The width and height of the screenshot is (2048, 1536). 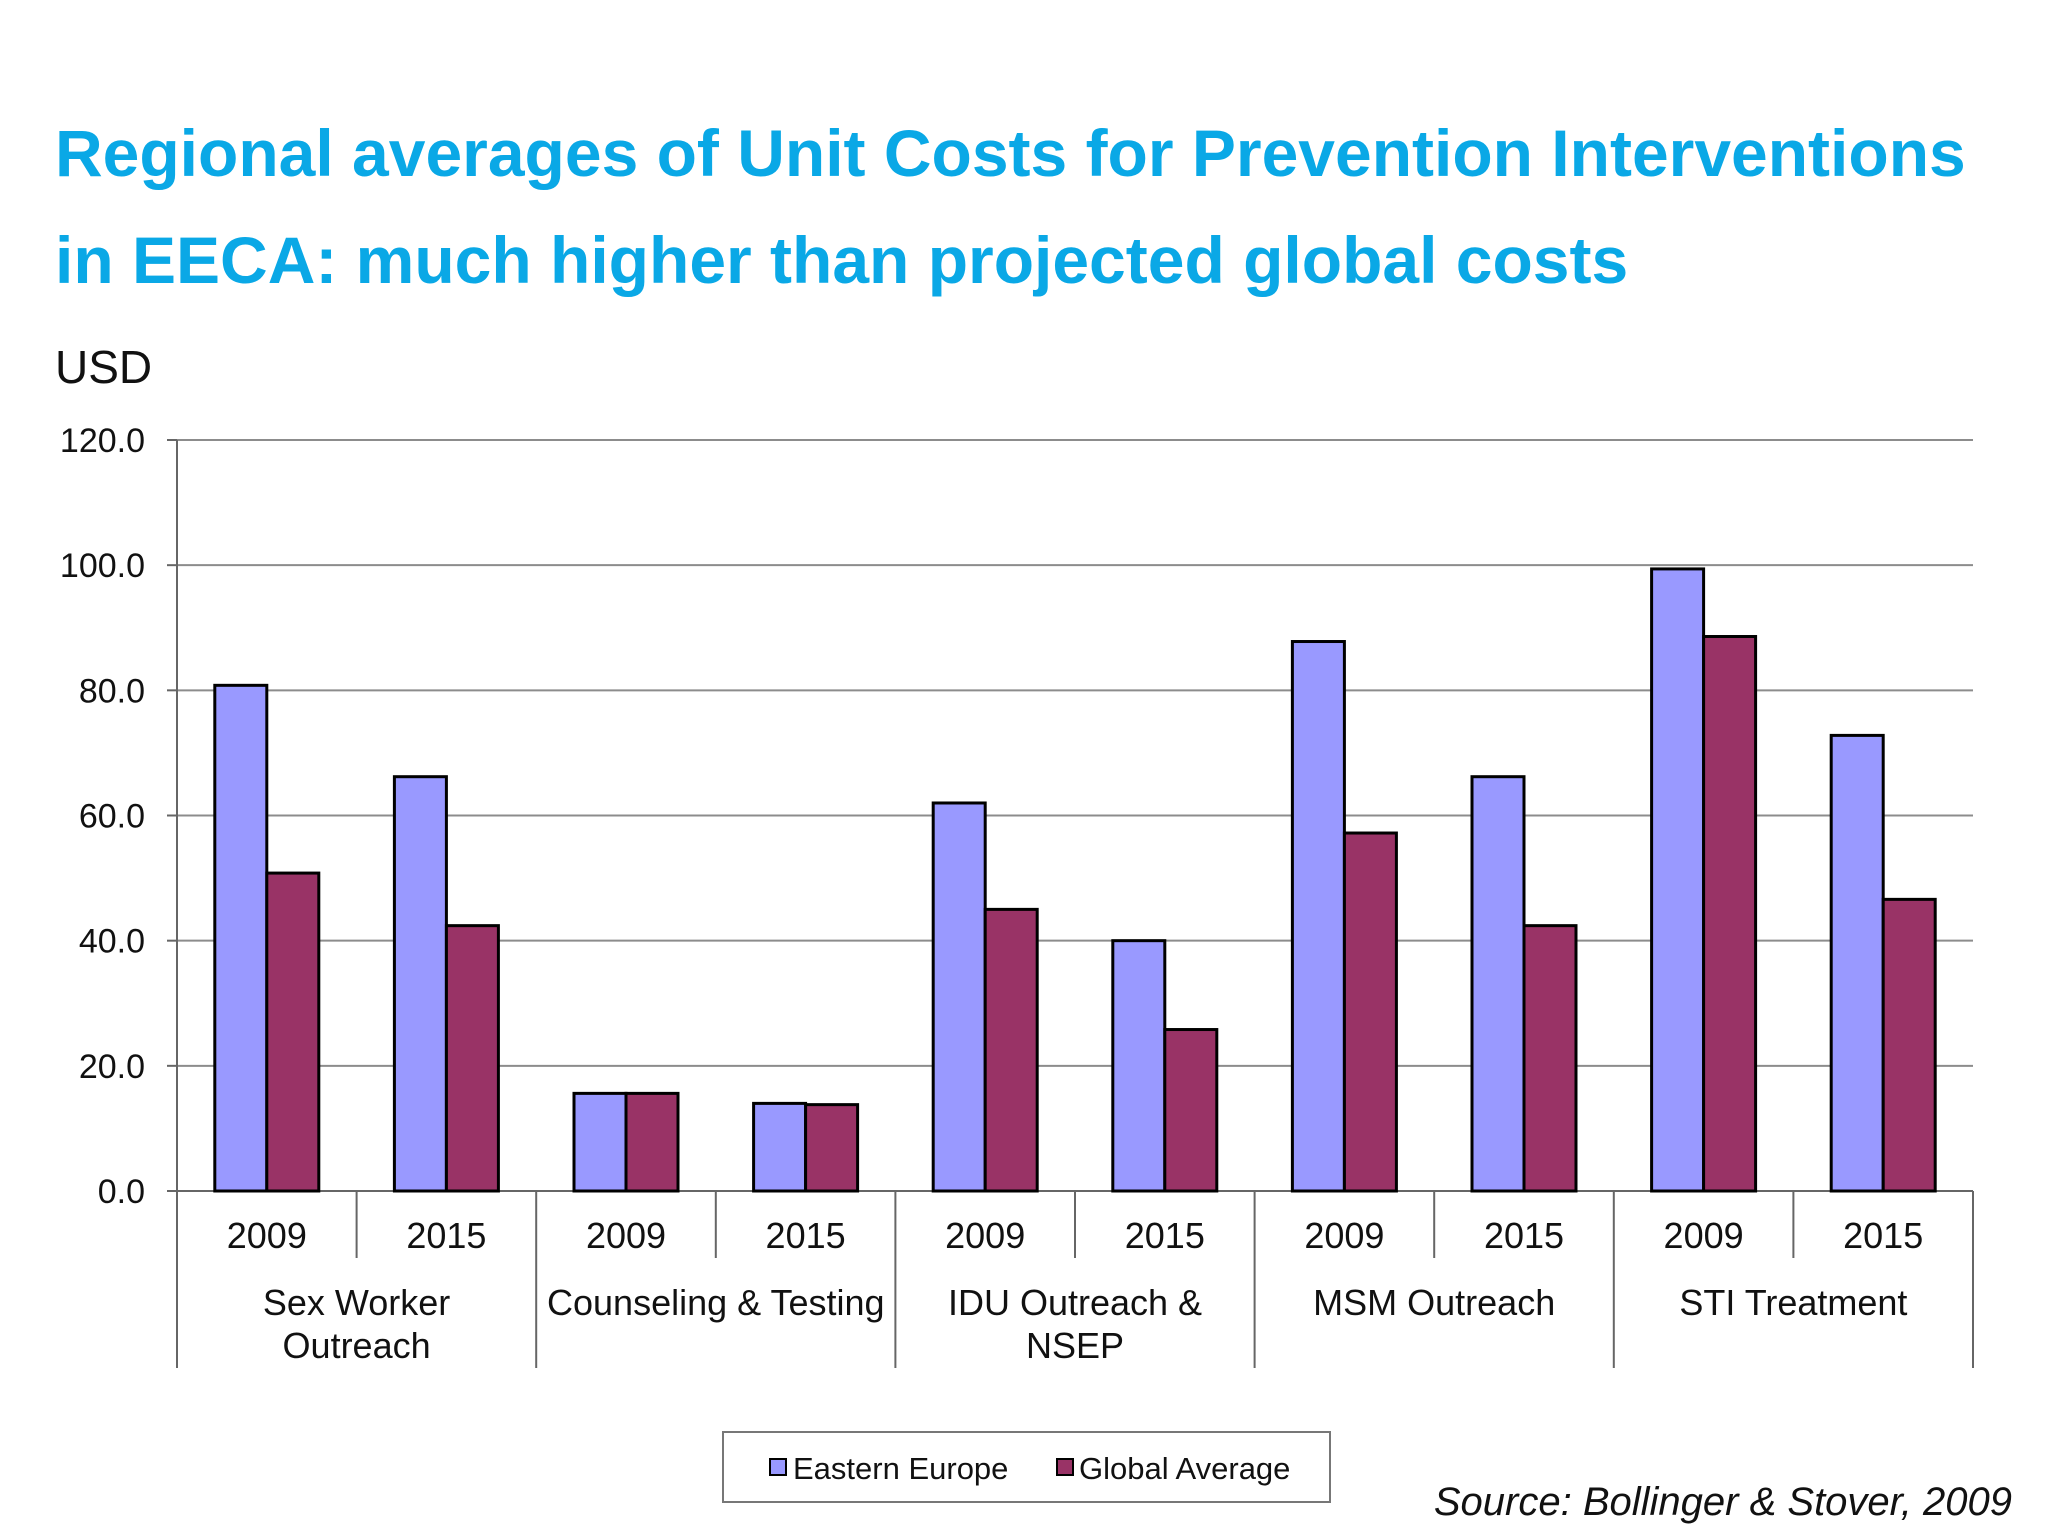 What do you see at coordinates (112, 817) in the screenshot?
I see `y-tick-label: 60.0` at bounding box center [112, 817].